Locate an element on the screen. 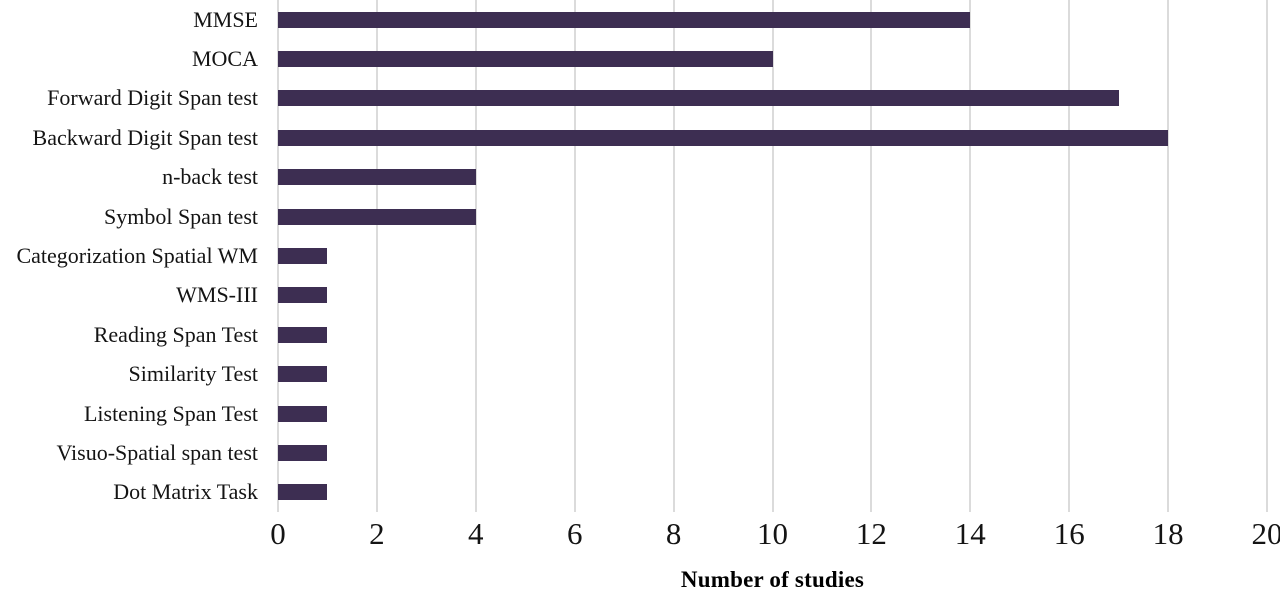  category-label: Categorization Spatial WM is located at coordinates (137, 256).